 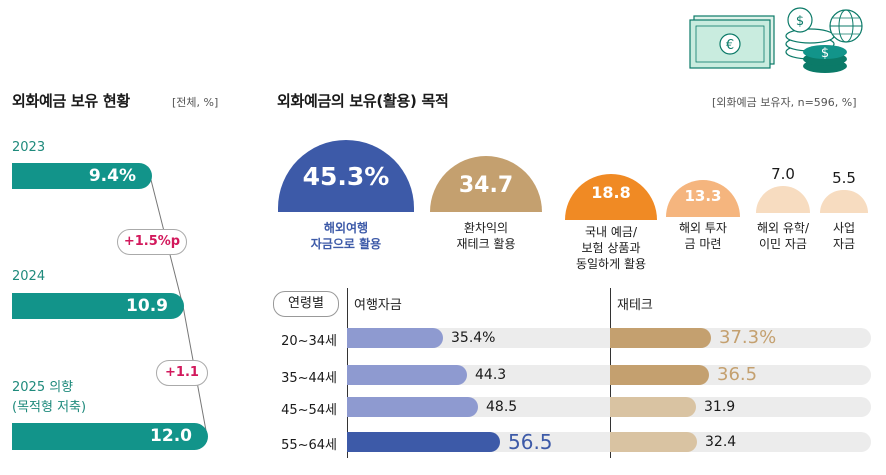 What do you see at coordinates (82, 176) in the screenshot?
I see `bar-2023: 9.4%` at bounding box center [82, 176].